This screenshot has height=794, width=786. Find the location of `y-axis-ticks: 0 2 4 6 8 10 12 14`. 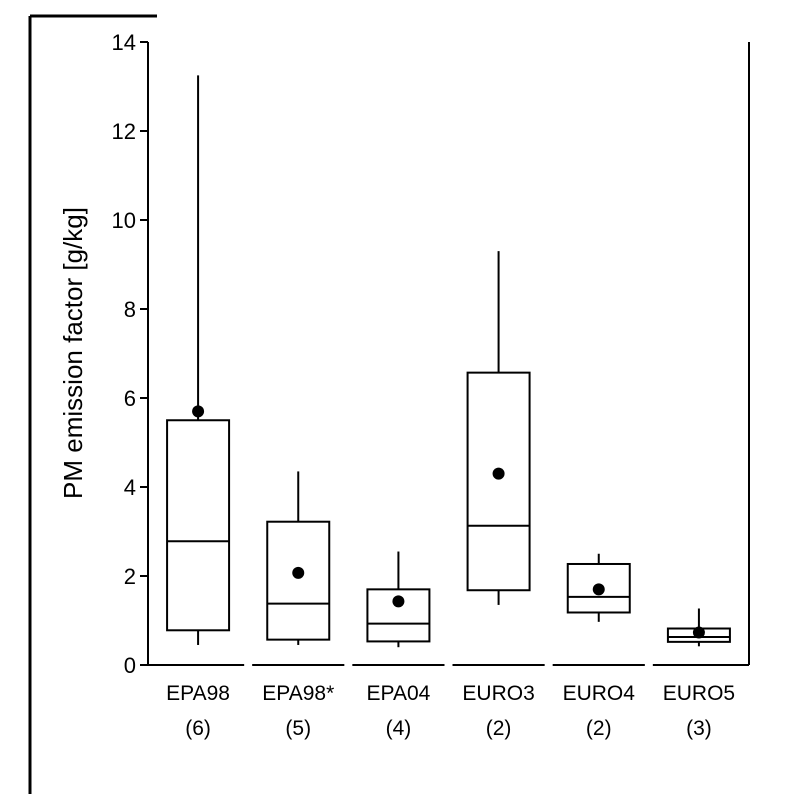

y-axis-ticks: 0 2 4 6 8 10 12 14 is located at coordinates (130, 354).